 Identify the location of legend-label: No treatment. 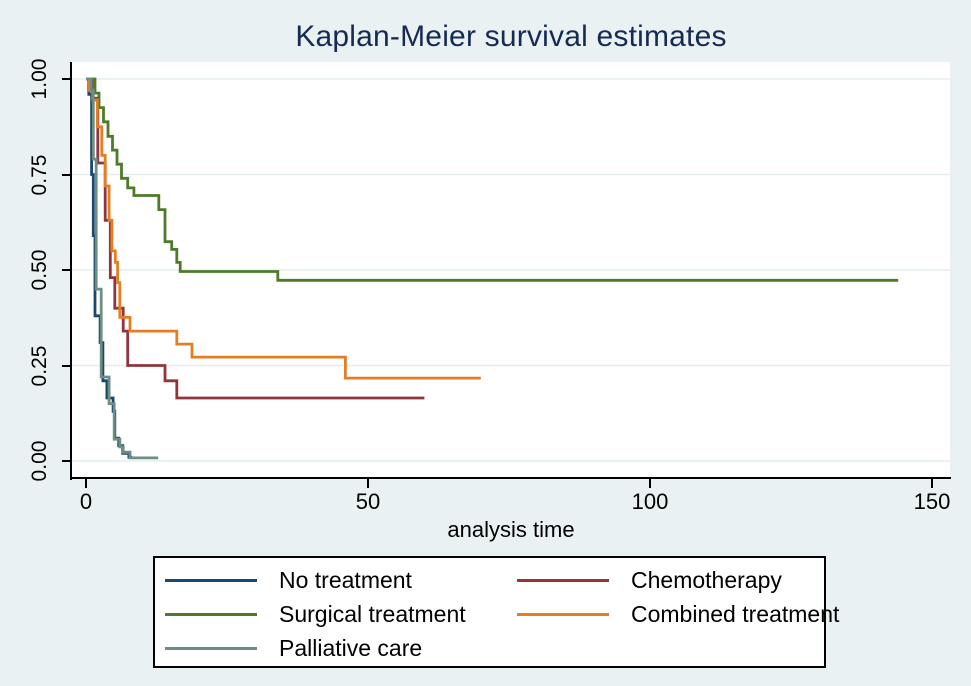
(345, 579).